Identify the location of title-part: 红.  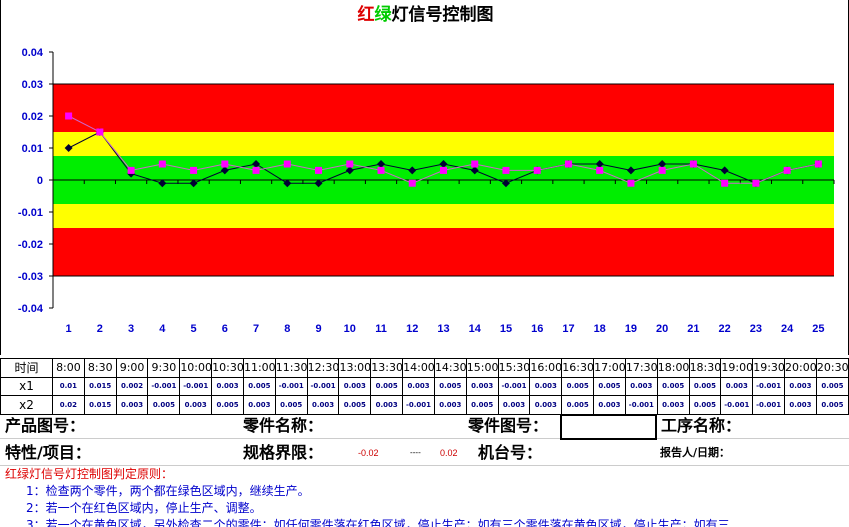
(366, 15).